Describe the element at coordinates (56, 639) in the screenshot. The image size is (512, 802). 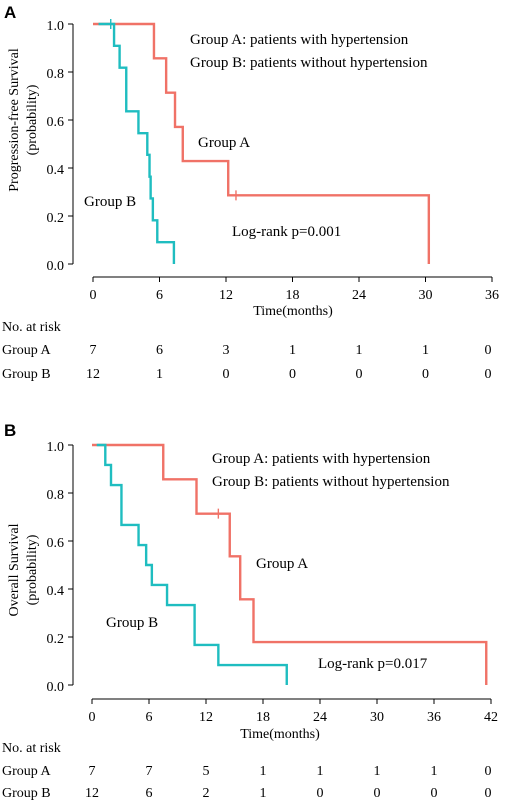
I see `panel-b-y-tick-label: 0.2` at that location.